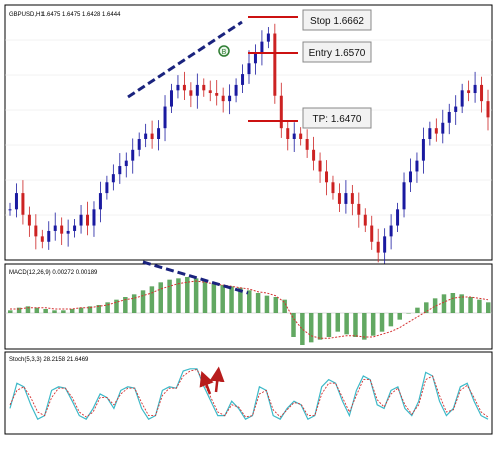 The image size is (500, 455). Describe the element at coordinates (185, 59) in the screenshot. I see `ascending-trendline` at that location.